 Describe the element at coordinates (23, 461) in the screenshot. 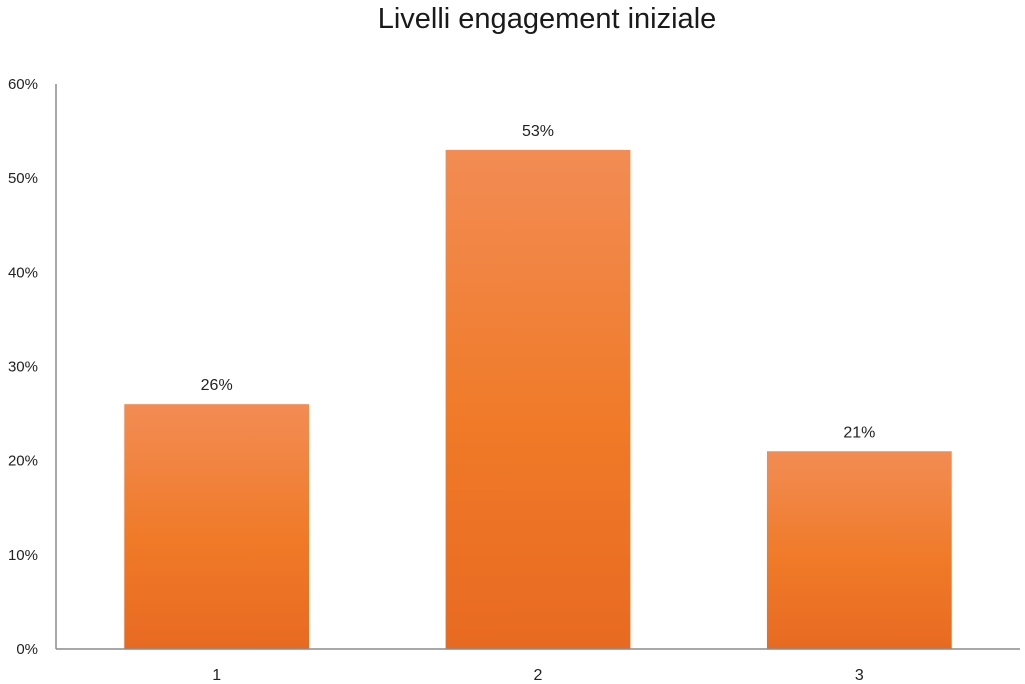

I see `y-tick-label: 20%` at that location.